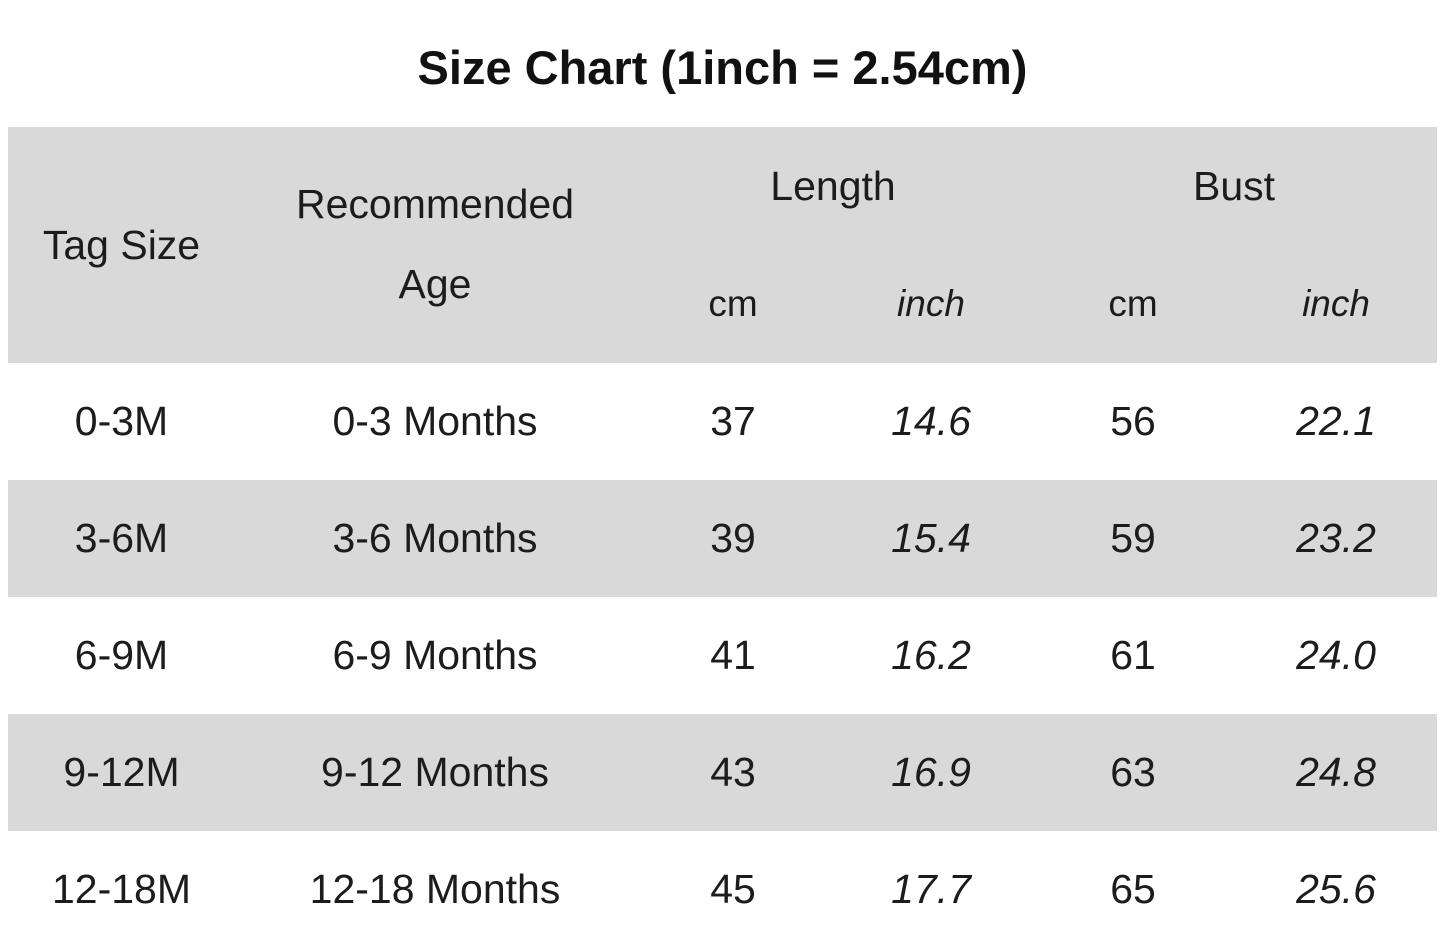 Image resolution: width=1445 pixels, height=947 pixels. Describe the element at coordinates (435, 772) in the screenshot. I see `cell-recommended-age: 9-12 Months` at that location.